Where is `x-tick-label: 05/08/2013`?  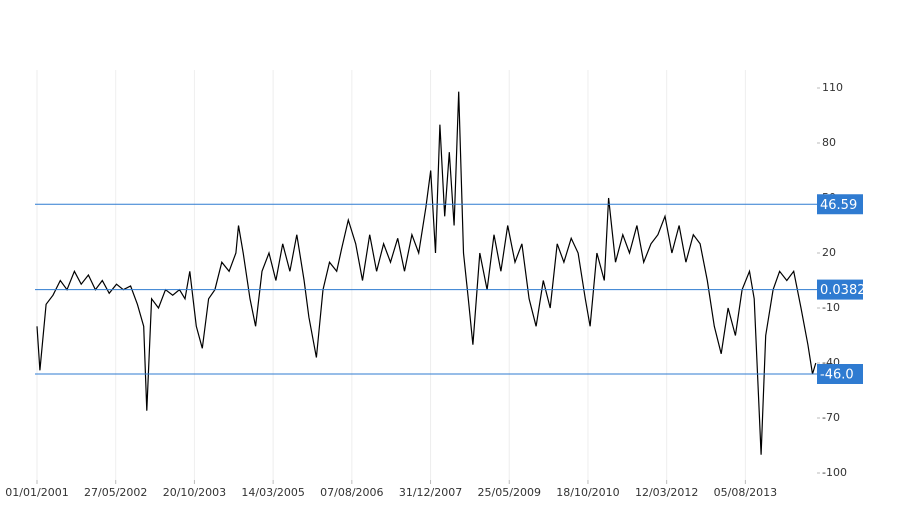
x-tick-label: 05/08/2013 is located at coordinates (745, 492).